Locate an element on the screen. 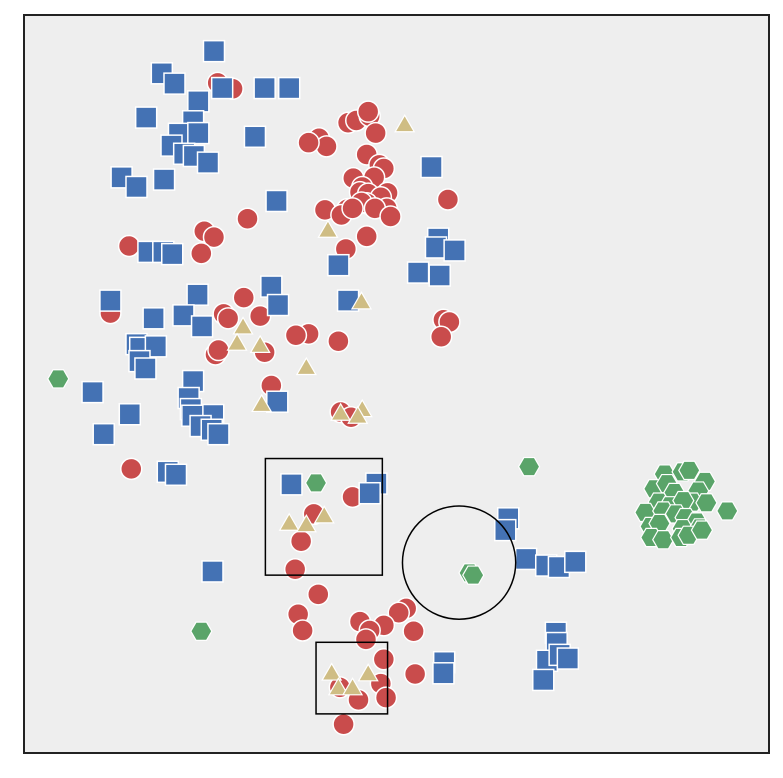 Image resolution: width=783 pixels, height=778 pixels. highlight-circle is located at coordinates (459, 562).